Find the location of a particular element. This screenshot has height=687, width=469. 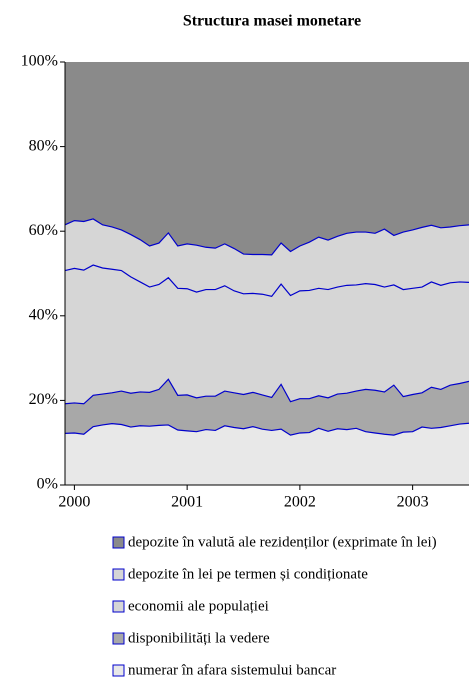

x-tick-label: 2001 is located at coordinates (187, 502).